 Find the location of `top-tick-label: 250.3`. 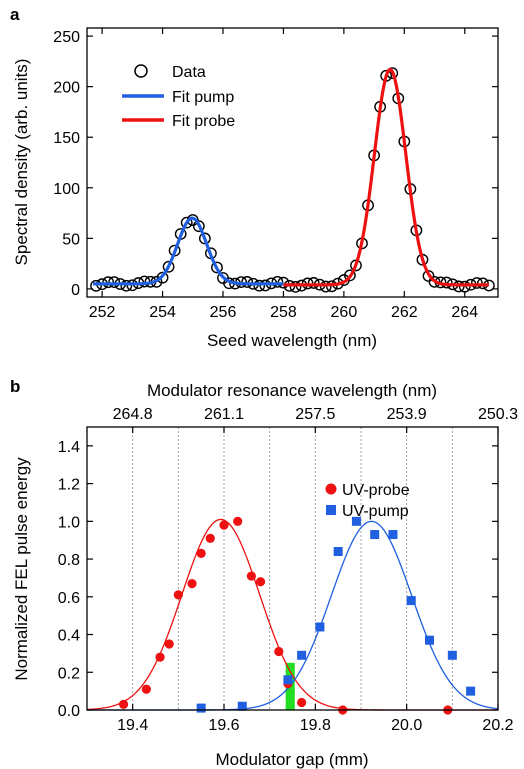

top-tick-label: 250.3 is located at coordinates (498, 414).